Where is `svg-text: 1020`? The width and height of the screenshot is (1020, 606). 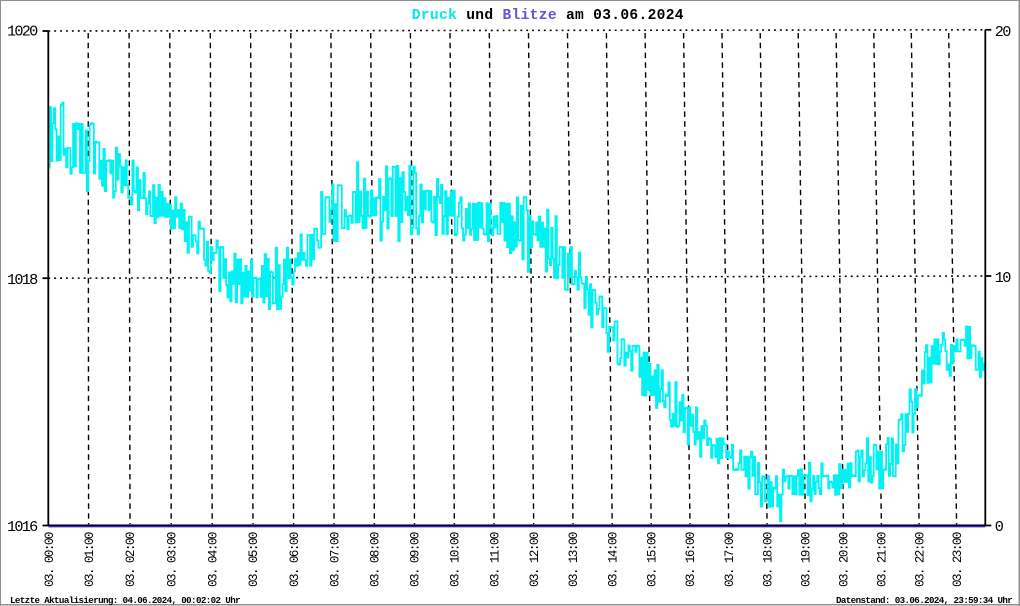 svg-text: 1020 is located at coordinates (22, 32).